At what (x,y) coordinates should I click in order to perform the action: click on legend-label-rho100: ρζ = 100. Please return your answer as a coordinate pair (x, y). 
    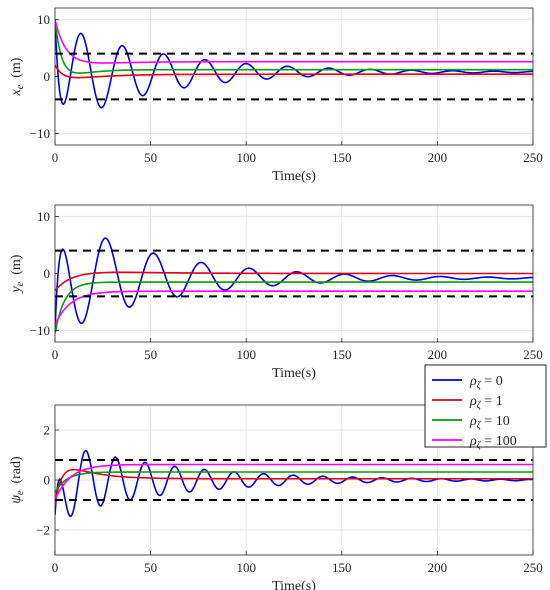
    Looking at the image, I should click on (493, 442).